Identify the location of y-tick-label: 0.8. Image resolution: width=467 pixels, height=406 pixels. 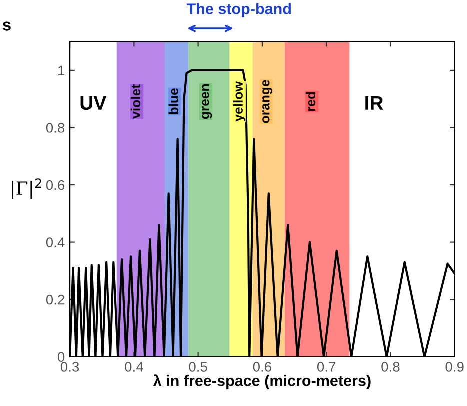
(55, 128).